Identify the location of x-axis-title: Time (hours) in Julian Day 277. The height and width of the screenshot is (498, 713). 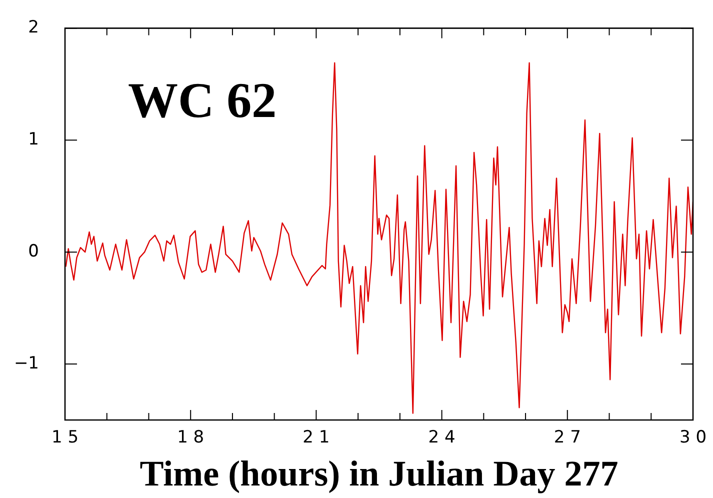
(379, 474).